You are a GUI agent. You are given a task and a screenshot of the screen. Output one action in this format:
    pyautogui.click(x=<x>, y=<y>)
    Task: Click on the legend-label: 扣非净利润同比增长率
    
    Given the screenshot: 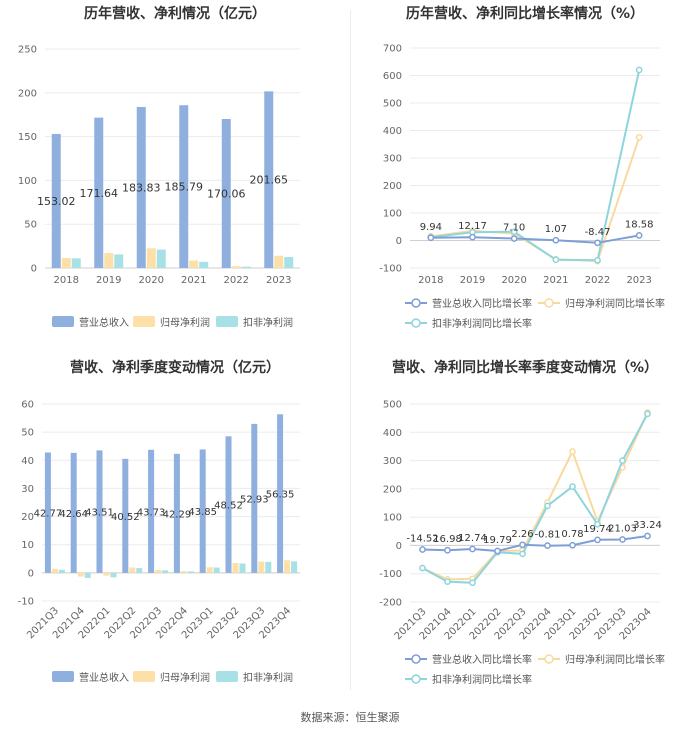 What is the action you would take?
    pyautogui.click(x=482, y=679)
    